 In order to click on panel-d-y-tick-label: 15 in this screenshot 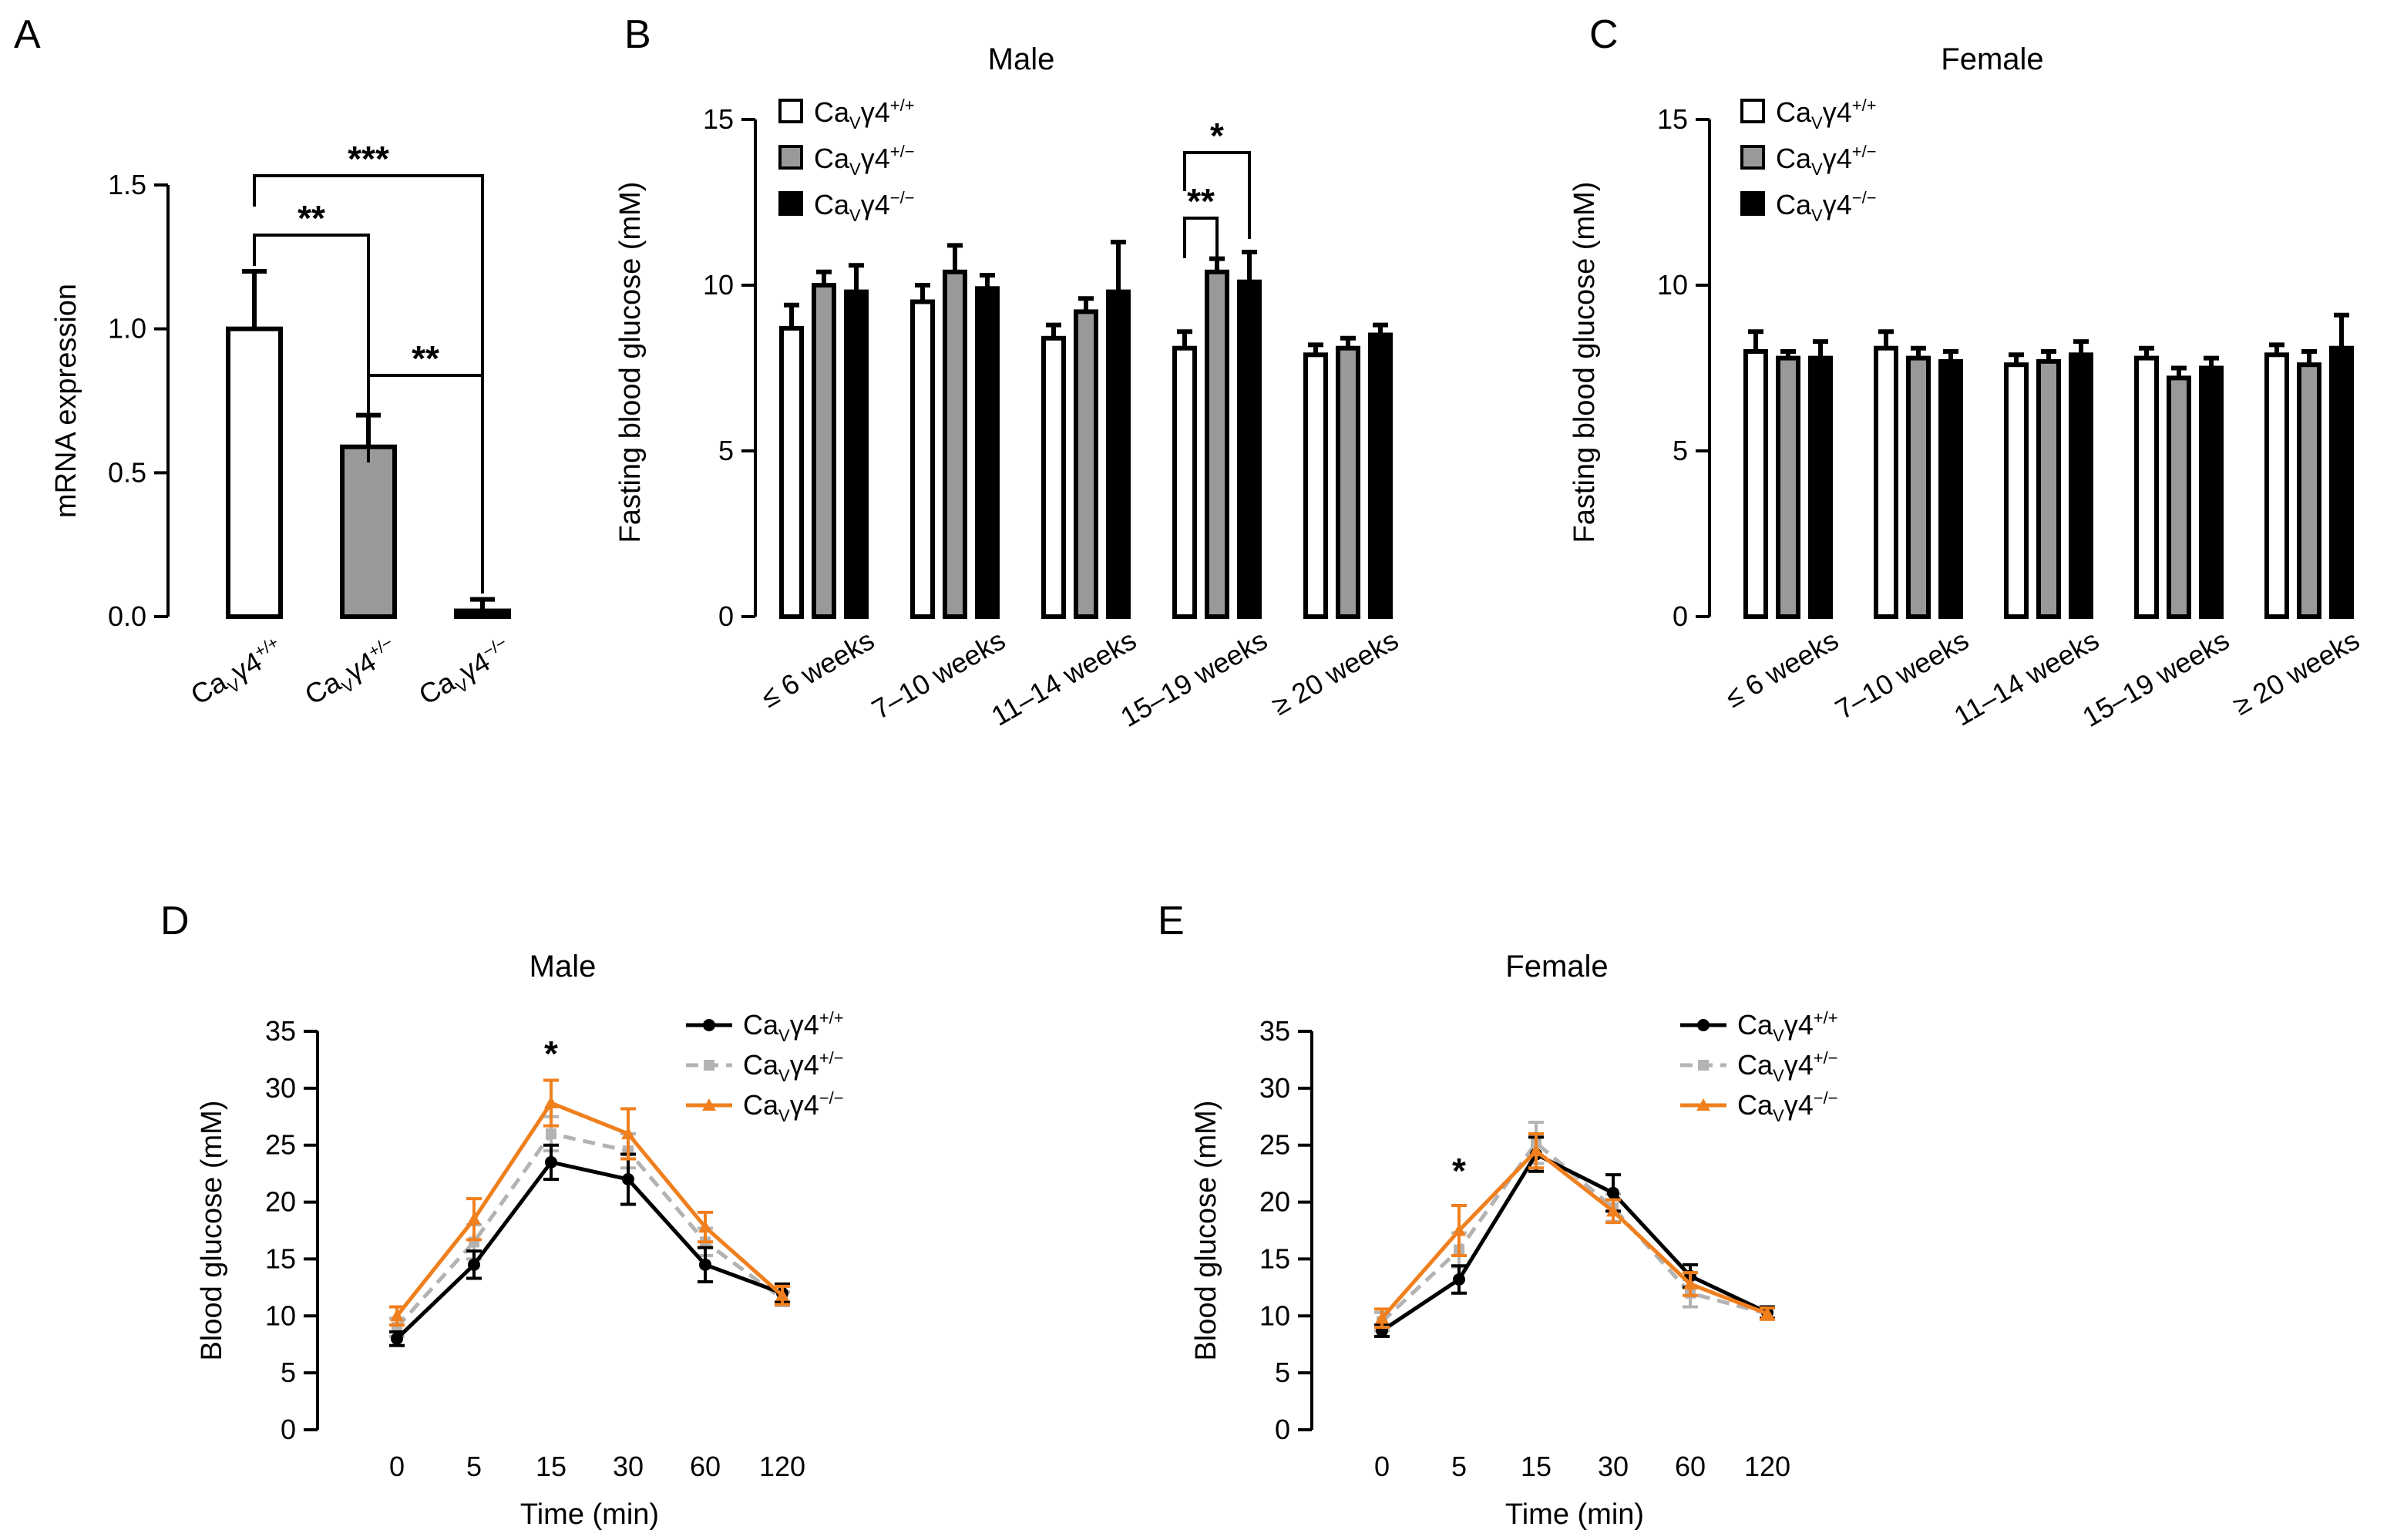, I will do `click(280, 1258)`.